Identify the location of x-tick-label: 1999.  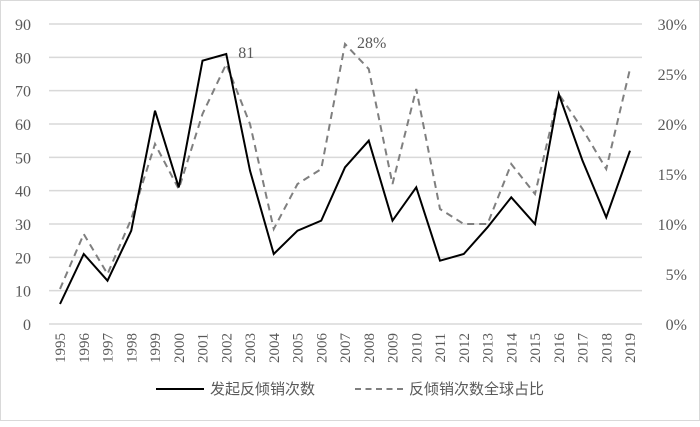
(156, 348).